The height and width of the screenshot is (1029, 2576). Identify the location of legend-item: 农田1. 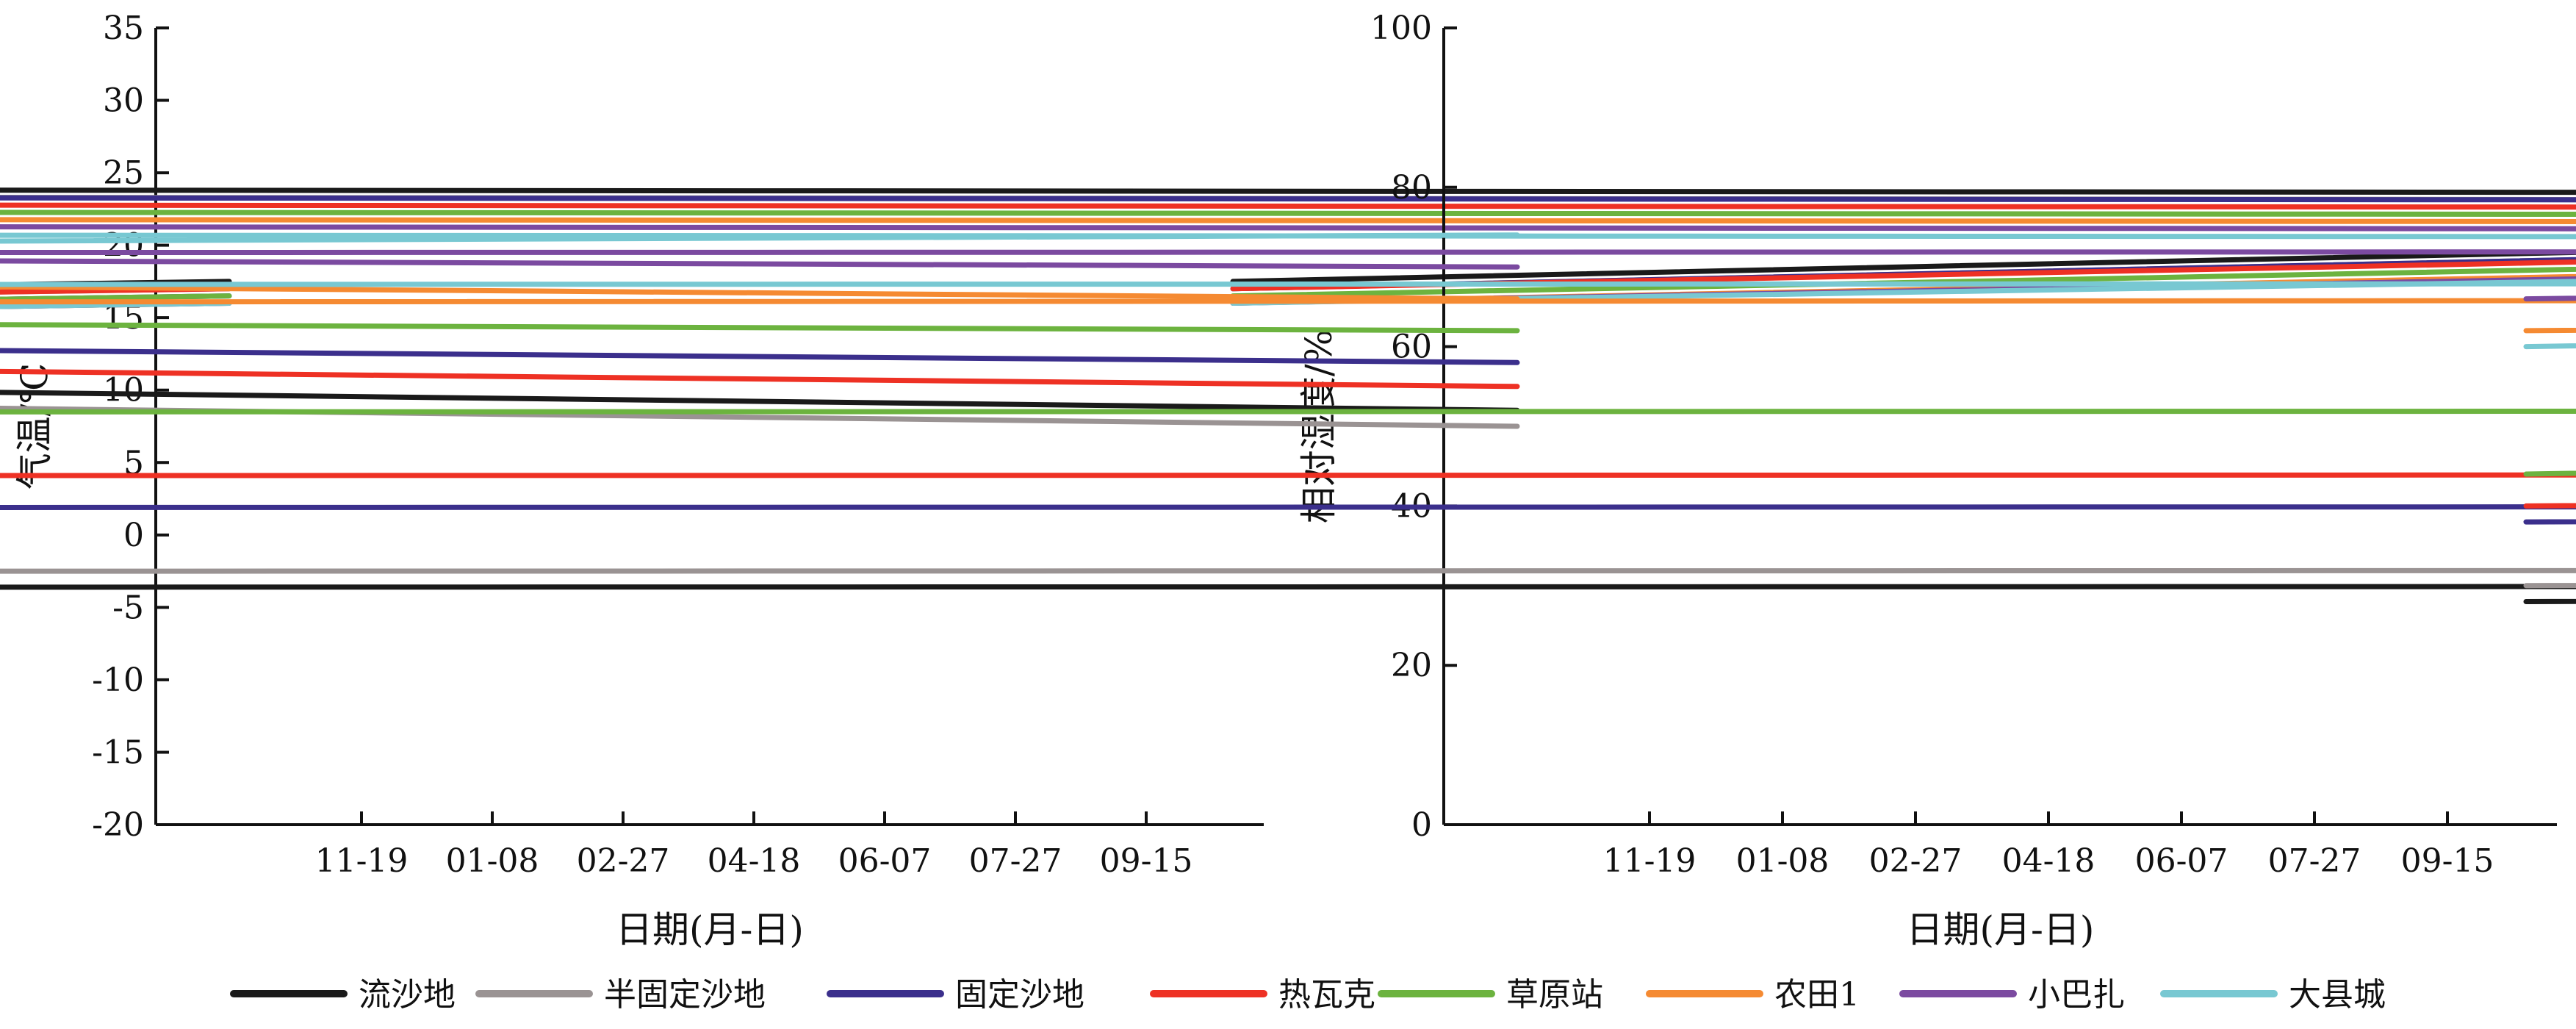
(1753, 995).